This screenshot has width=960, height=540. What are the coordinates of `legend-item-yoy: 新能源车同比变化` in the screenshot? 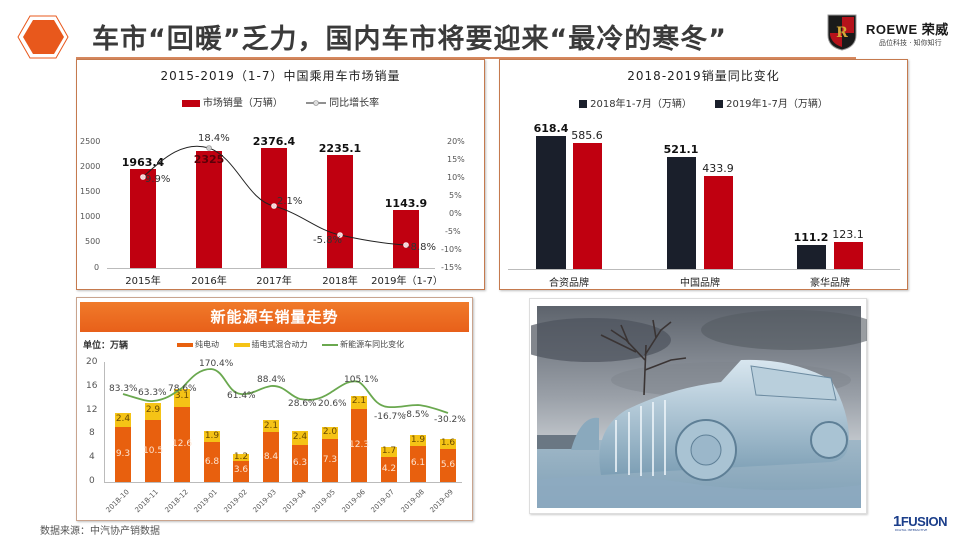 It's located at (363, 344).